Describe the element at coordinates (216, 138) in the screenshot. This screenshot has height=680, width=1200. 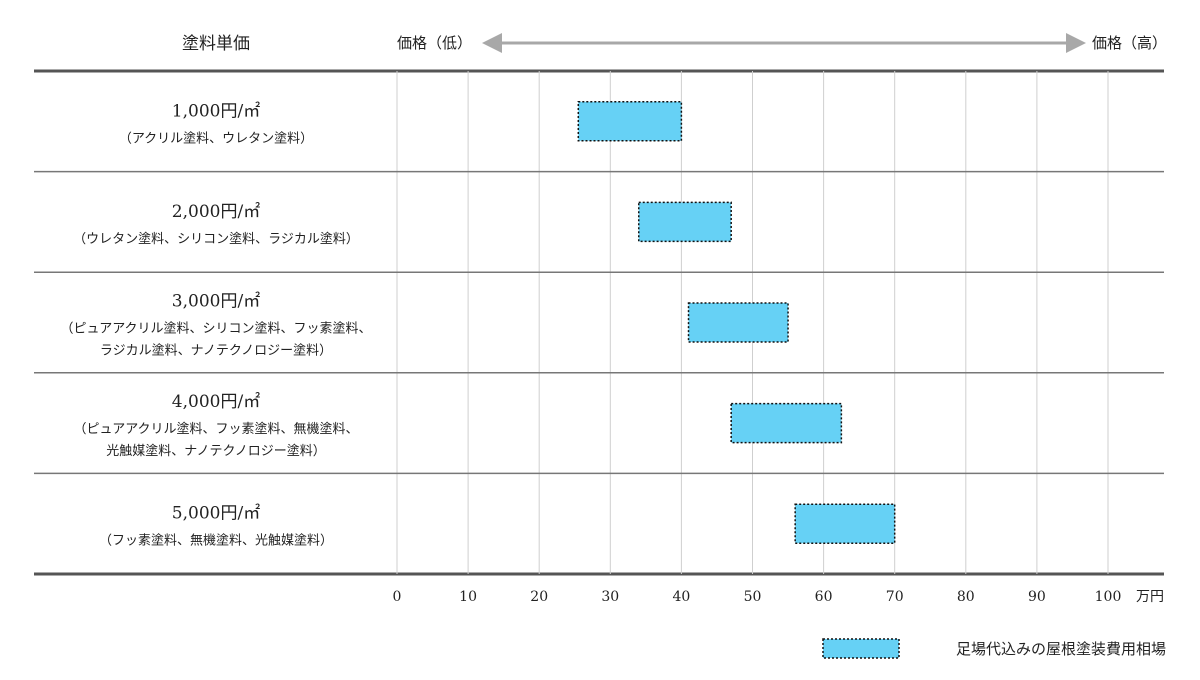
I see `row-paints-label: （アクリル塗料、ウレタン塗料）` at that location.